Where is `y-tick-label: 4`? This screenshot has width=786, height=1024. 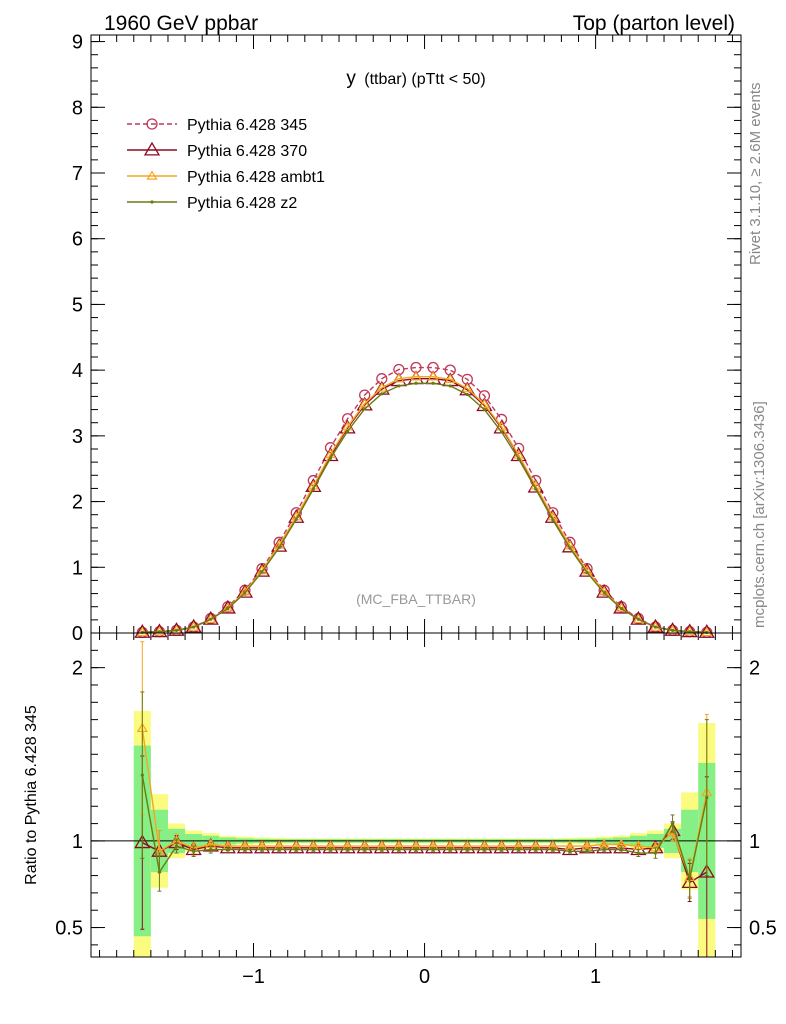 y-tick-label: 4 is located at coordinates (77, 371).